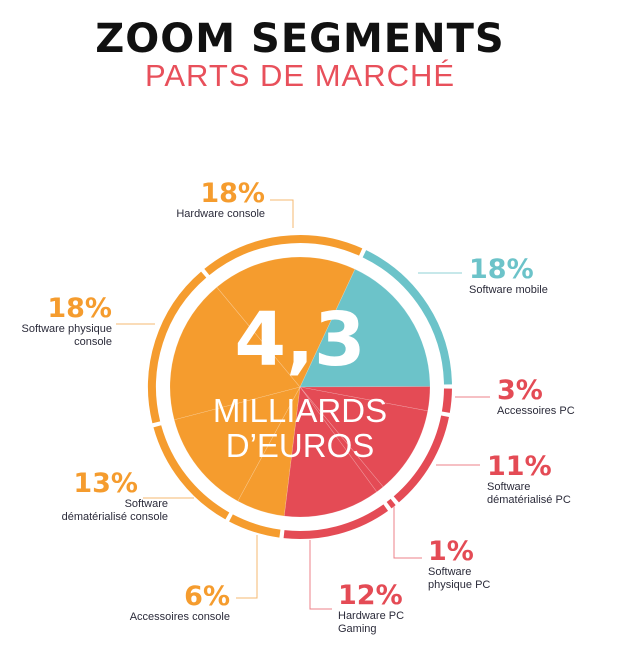 This screenshot has height=652, width=623. I want to click on pct-hardware-pc-gaming: 12%, so click(370, 595).